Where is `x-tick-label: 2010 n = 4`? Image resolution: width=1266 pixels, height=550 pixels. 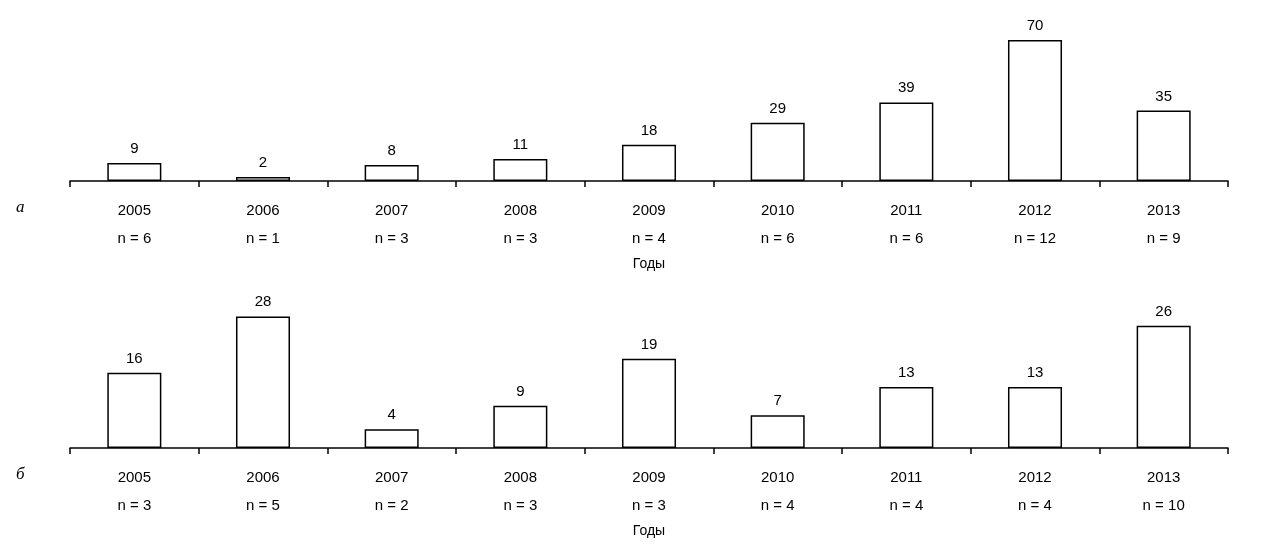 x-tick-label: 2010 n = 4 is located at coordinates (777, 490).